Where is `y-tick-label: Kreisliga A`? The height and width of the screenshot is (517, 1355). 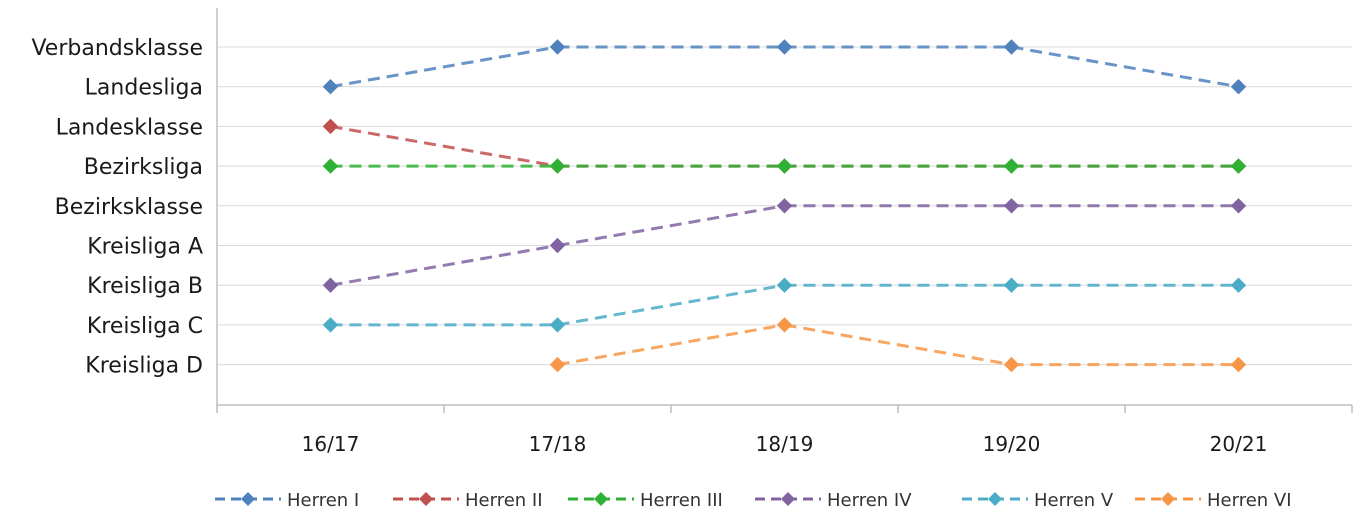 y-tick-label: Kreisliga A is located at coordinates (145, 247).